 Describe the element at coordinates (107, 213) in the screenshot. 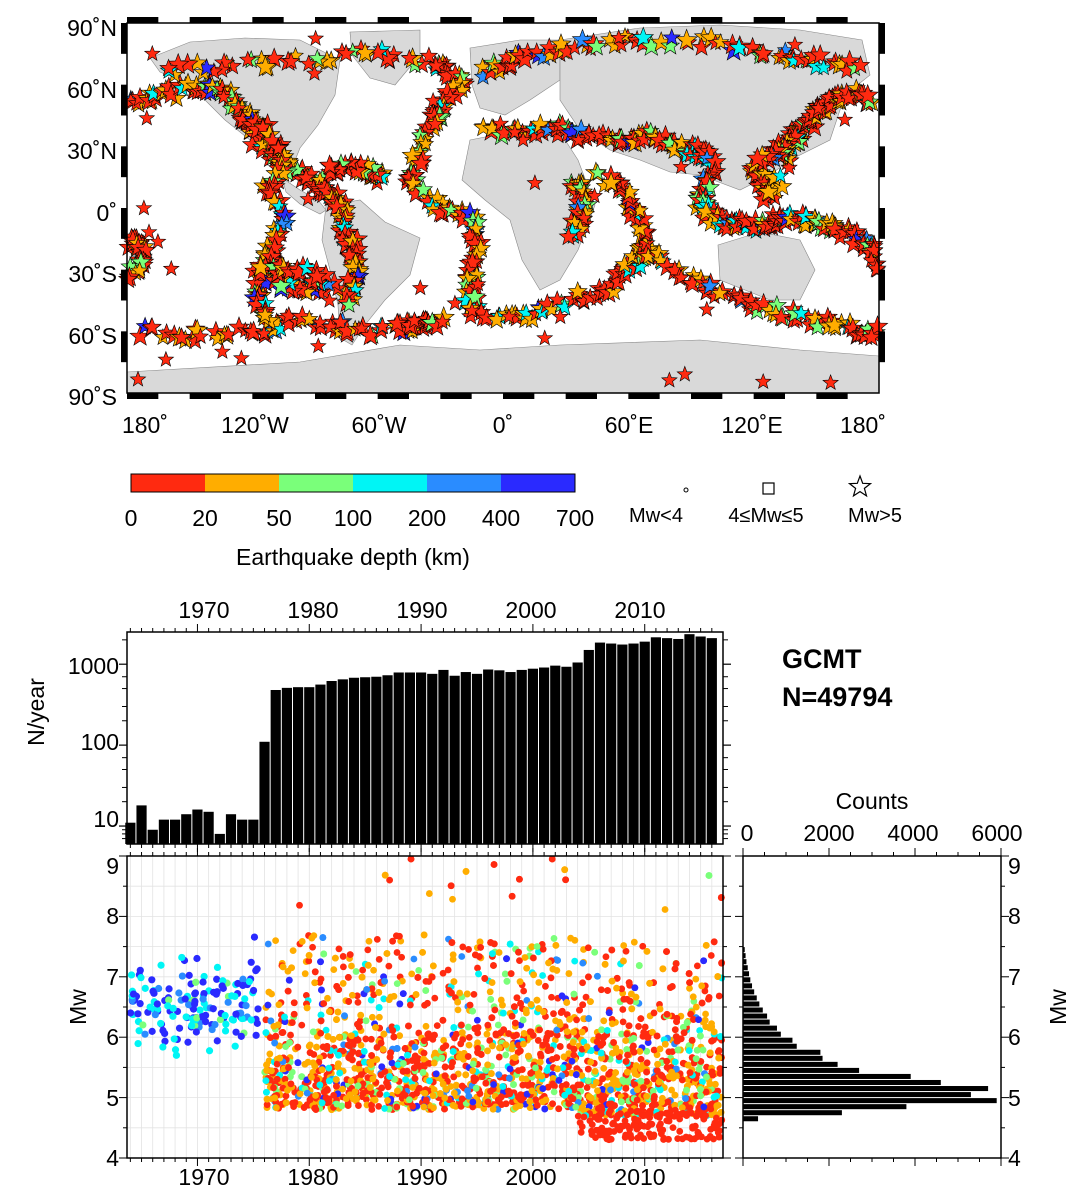

I see `lat-tick-label: 0˚` at that location.